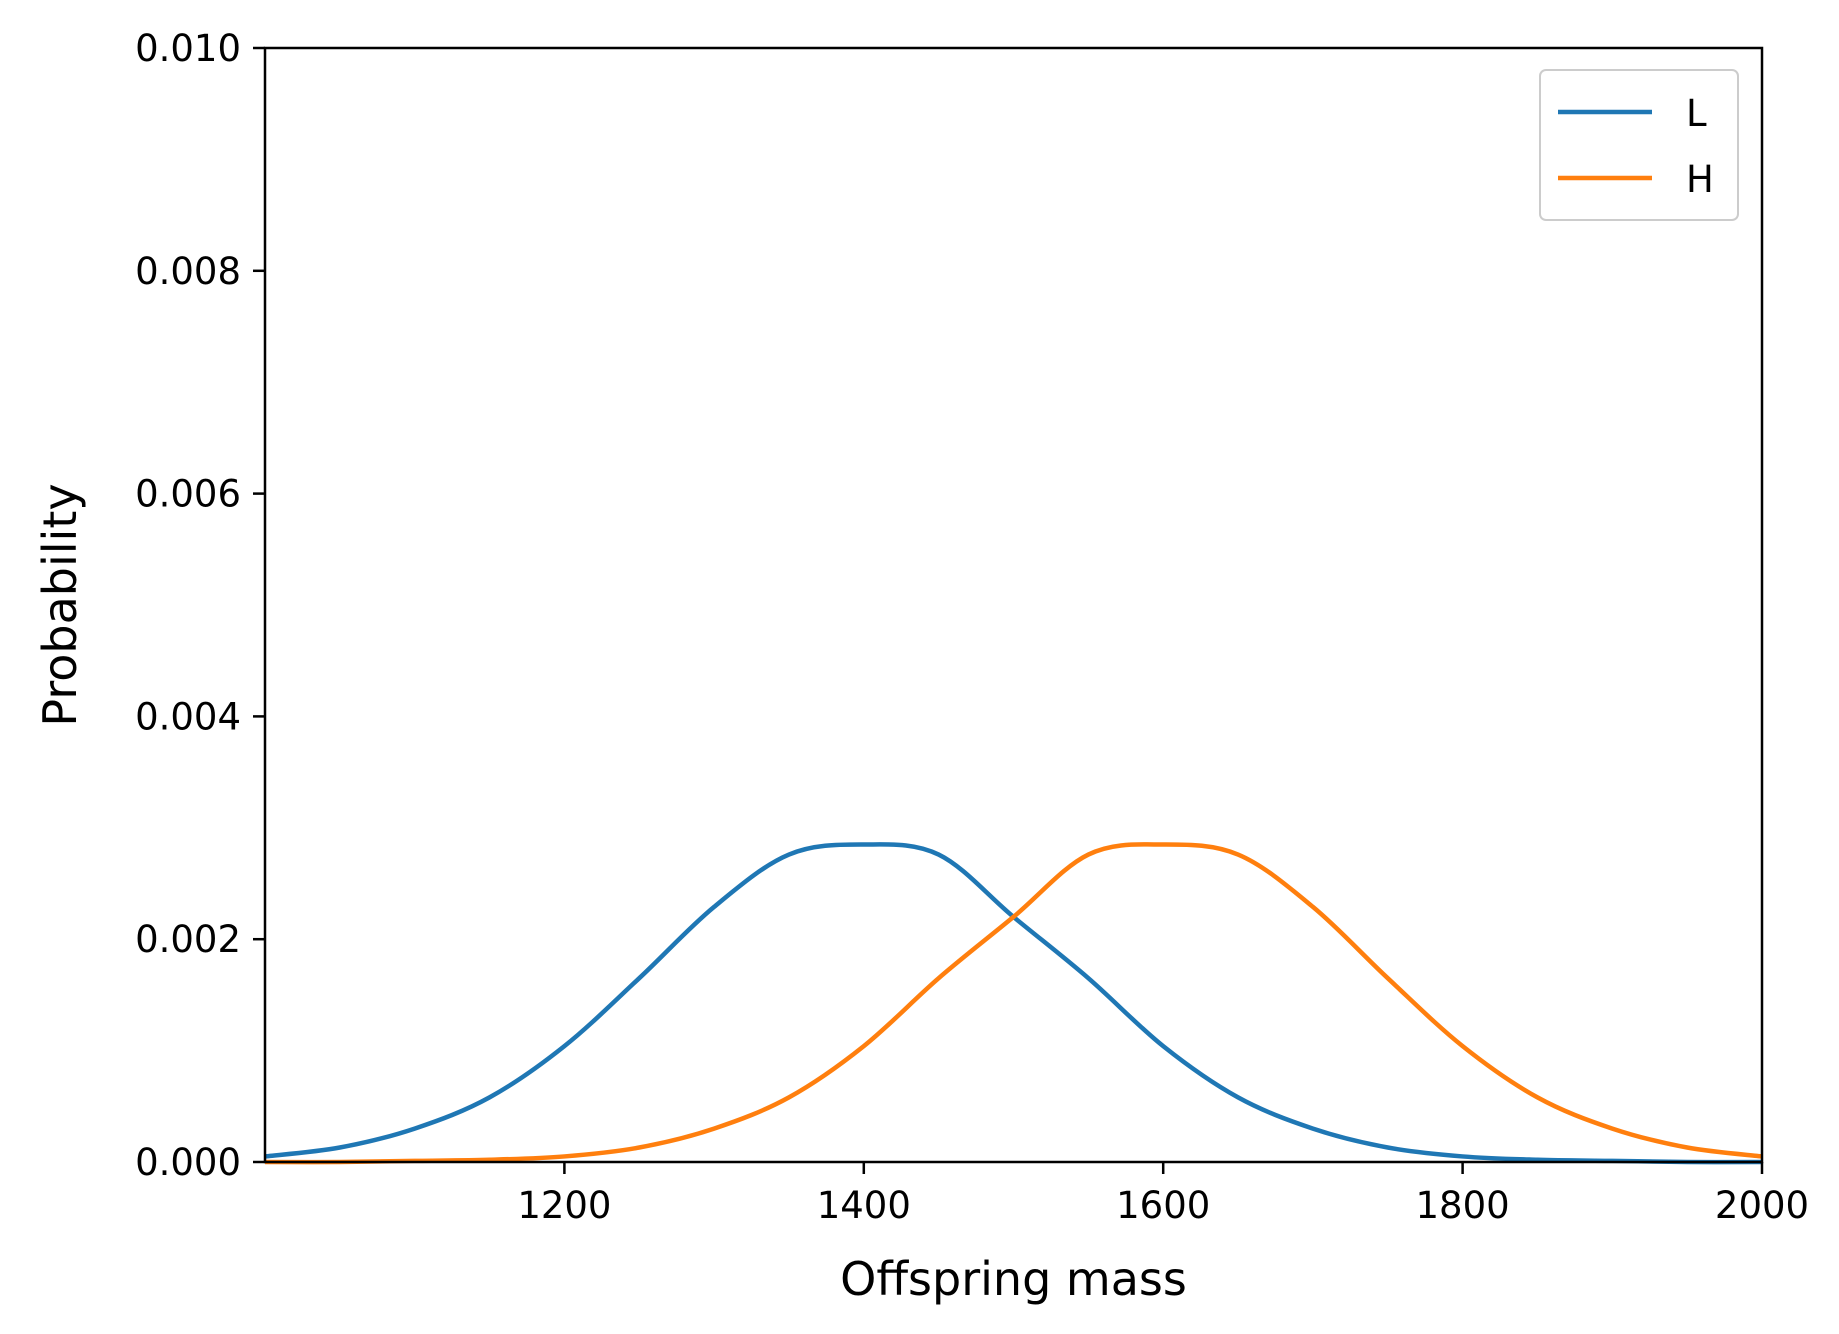 Image resolution: width=1839 pixels, height=1334 pixels. I want to click on x-axis: 1200 1400 1600 1800 2000, so click(1163, 1194).